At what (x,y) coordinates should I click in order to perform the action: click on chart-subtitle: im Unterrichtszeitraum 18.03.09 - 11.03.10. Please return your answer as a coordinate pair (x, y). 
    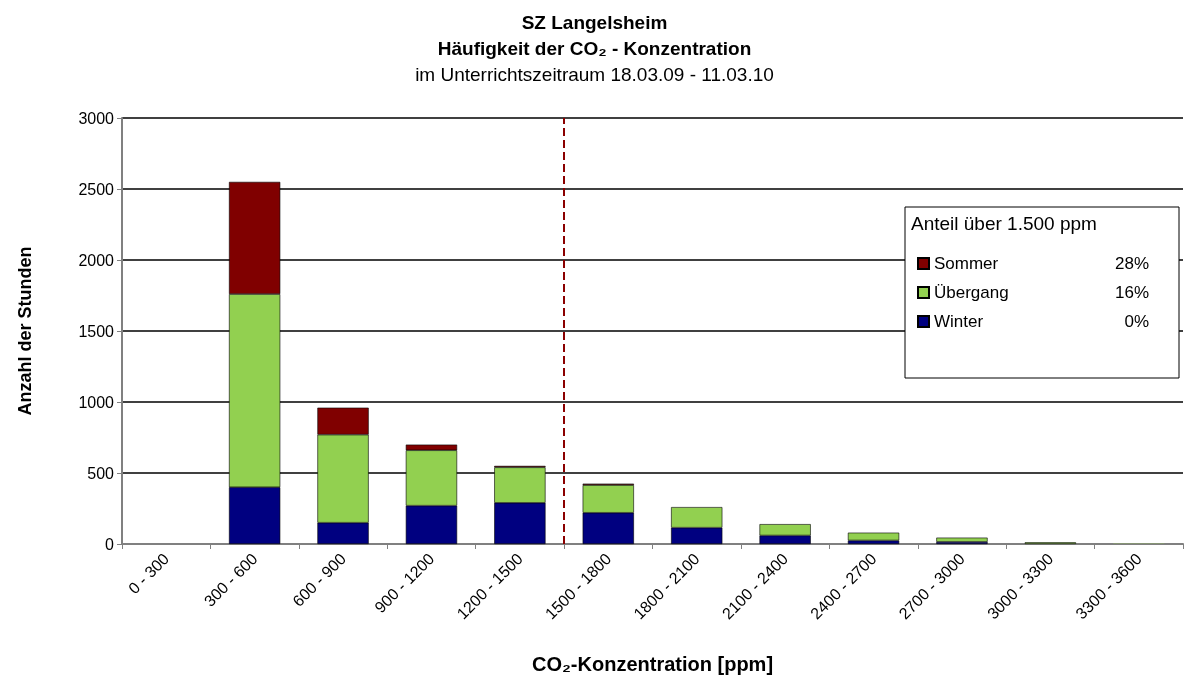
    Looking at the image, I should click on (594, 74).